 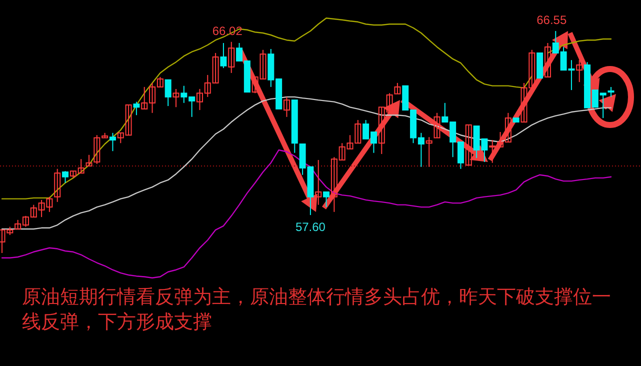 What do you see at coordinates (551, 20) in the screenshot?
I see `annotation: 66.55` at bounding box center [551, 20].